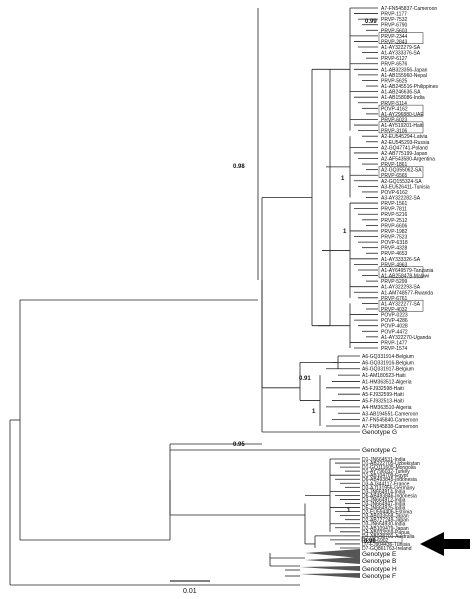  Describe the element at coordinates (384, 492) in the screenshot. I see `leaf-label-d3-jn664914-india: D3-JN664914-India` at that location.